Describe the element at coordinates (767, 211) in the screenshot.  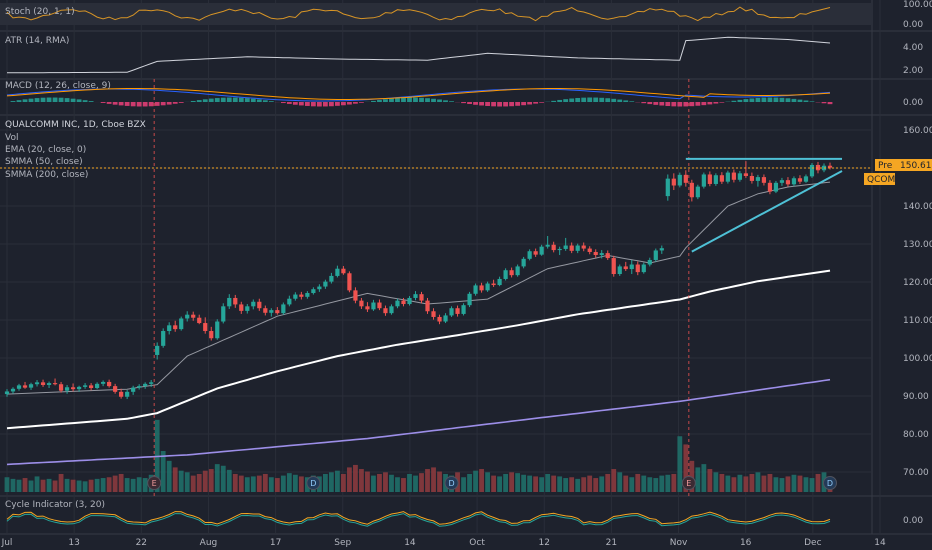
I see `support-line` at that location.